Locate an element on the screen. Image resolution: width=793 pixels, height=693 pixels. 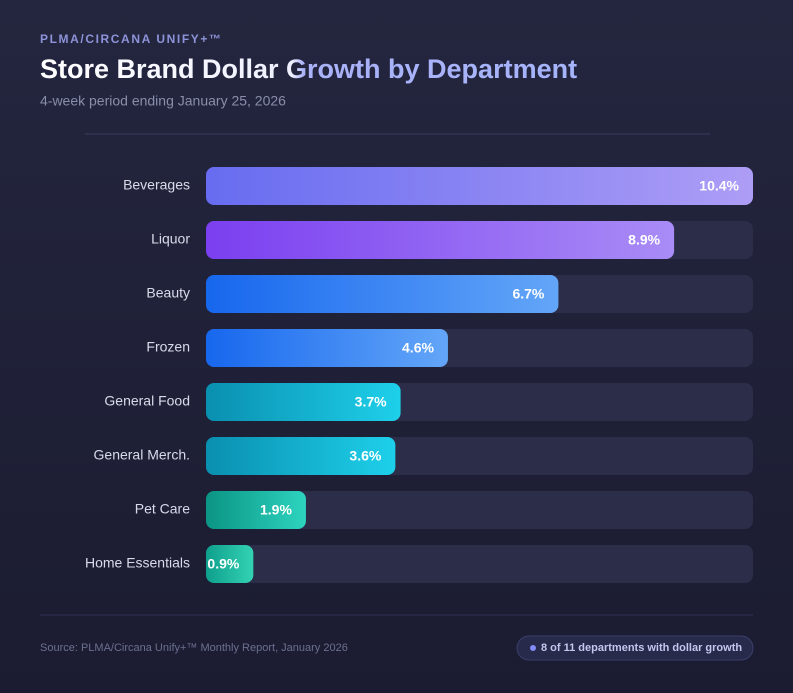
note: 8 of 11 departments with dollar growth is located at coordinates (641, 648).